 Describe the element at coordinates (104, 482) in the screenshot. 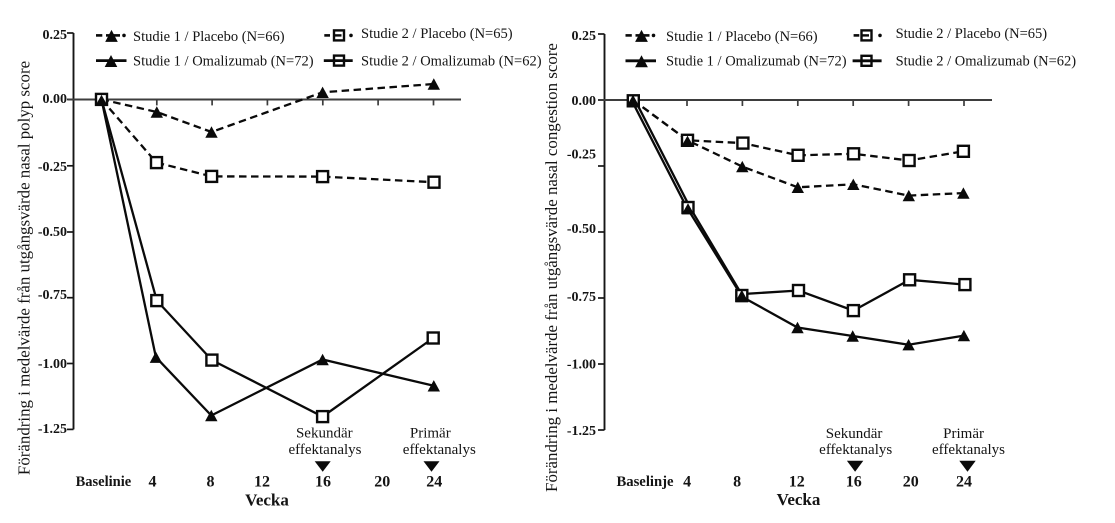

I see `svg-text: Baselinie` at that location.